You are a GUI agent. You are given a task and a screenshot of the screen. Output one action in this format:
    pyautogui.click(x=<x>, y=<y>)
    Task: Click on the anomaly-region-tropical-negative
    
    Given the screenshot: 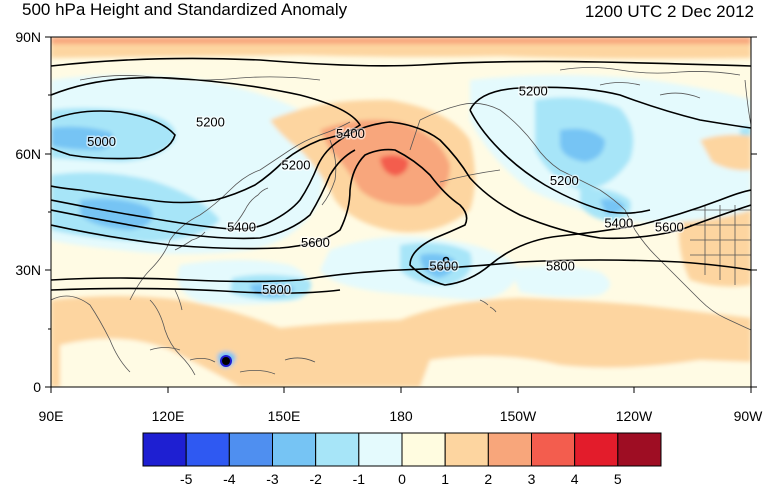 What is the action you would take?
    pyautogui.click(x=560, y=281)
    